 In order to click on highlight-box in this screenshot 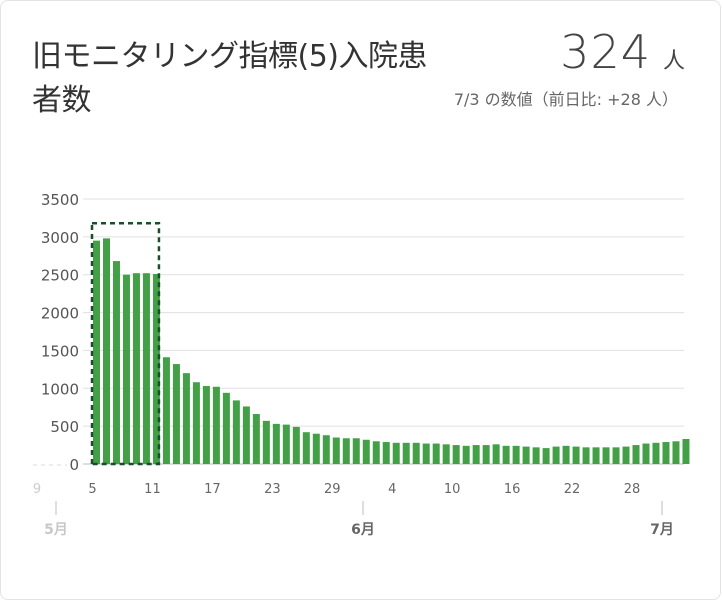, I will do `click(125, 343)`.